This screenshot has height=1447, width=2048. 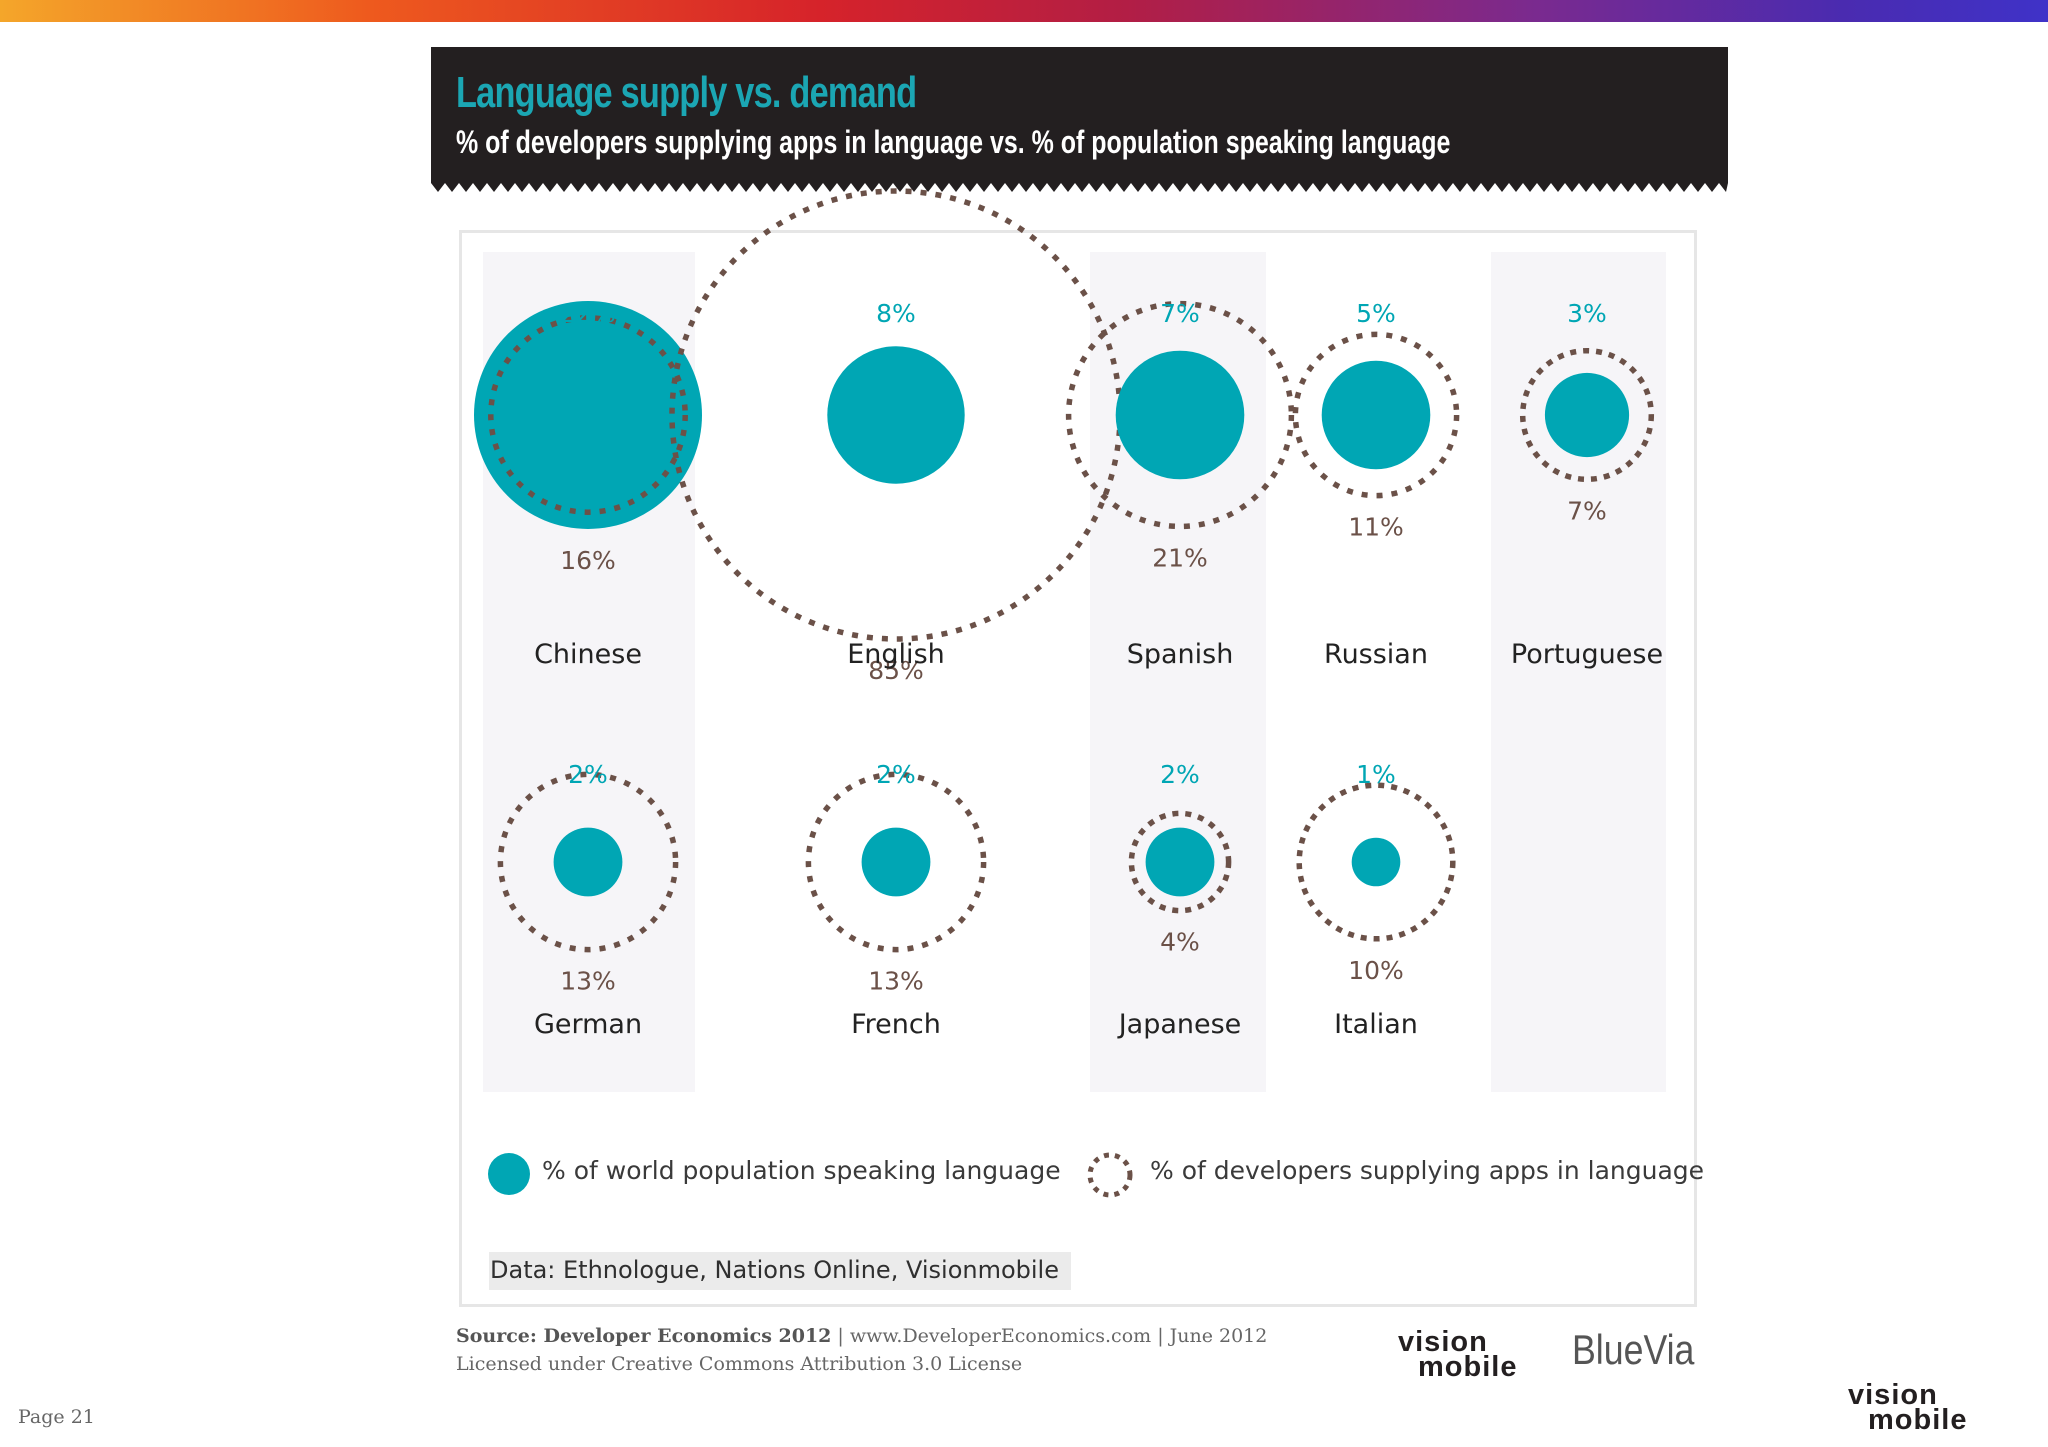 I want to click on visionmobile-logo: vision mobile, so click(x=1458, y=1354).